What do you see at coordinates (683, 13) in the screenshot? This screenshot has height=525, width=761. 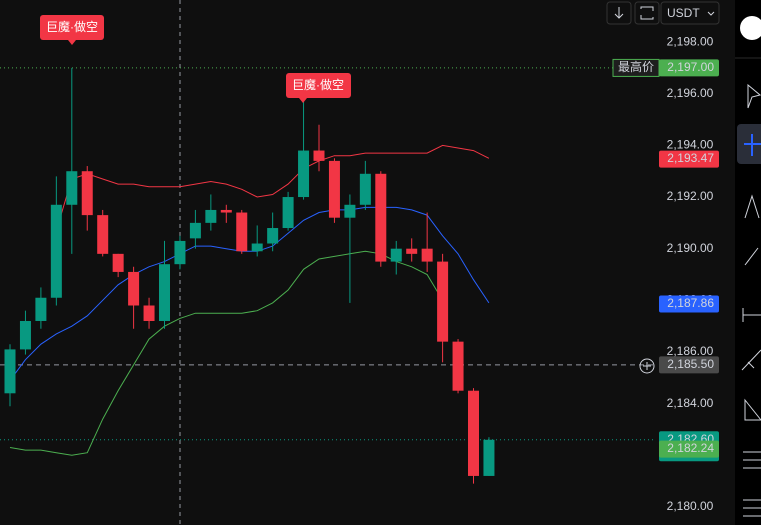 I see `currency-label: USDT` at bounding box center [683, 13].